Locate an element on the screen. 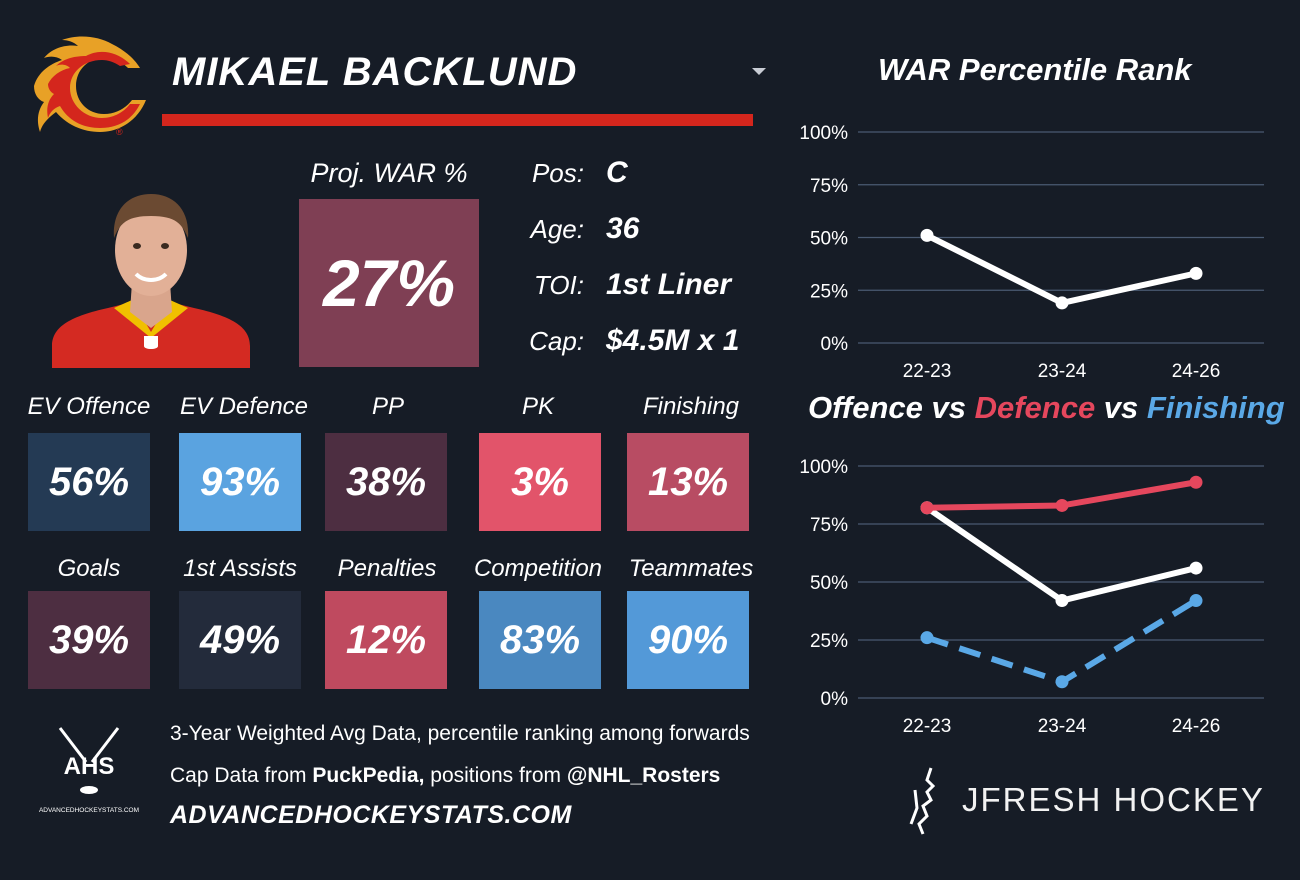 The height and width of the screenshot is (880, 1300). chart-1-y-tick-label: 50% is located at coordinates (829, 239).